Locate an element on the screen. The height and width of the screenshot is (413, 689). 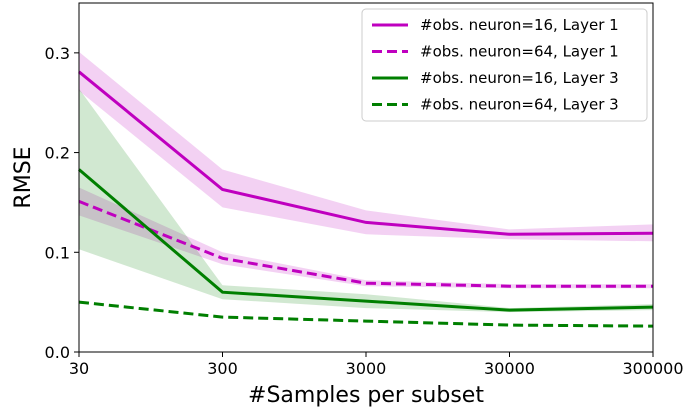
legend-box is located at coordinates (504, 65).